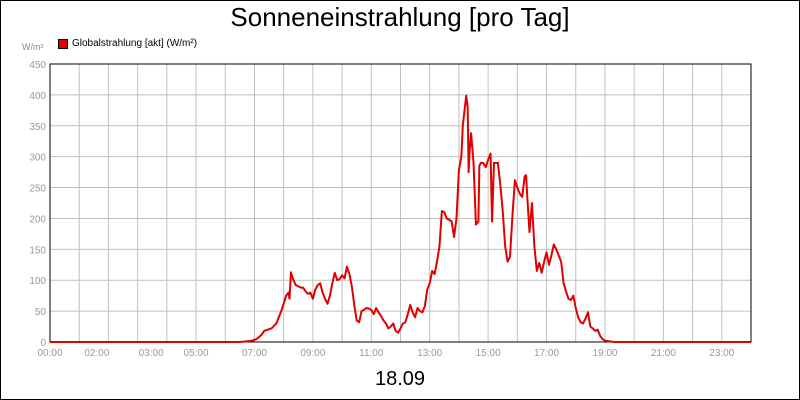 This screenshot has width=800, height=400. I want to click on x-tick-label: 09:00, so click(312, 353).